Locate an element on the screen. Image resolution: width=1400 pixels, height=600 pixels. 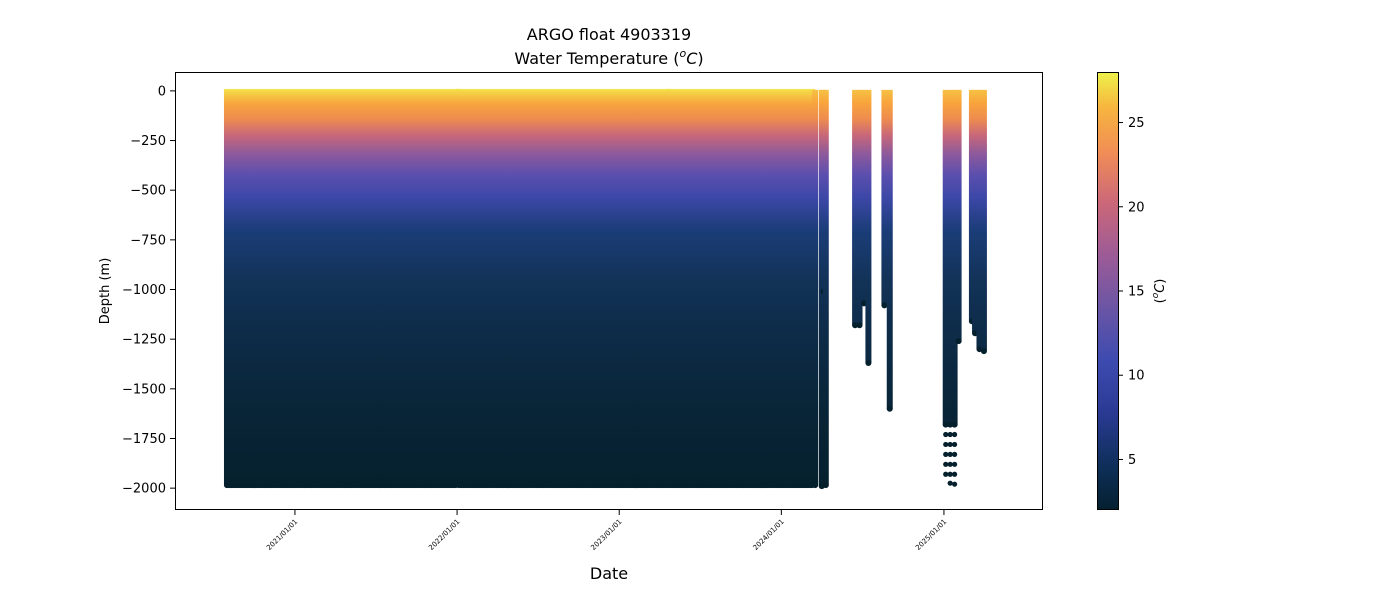
x-tick-label: 2021/01/01 is located at coordinates (282, 535).